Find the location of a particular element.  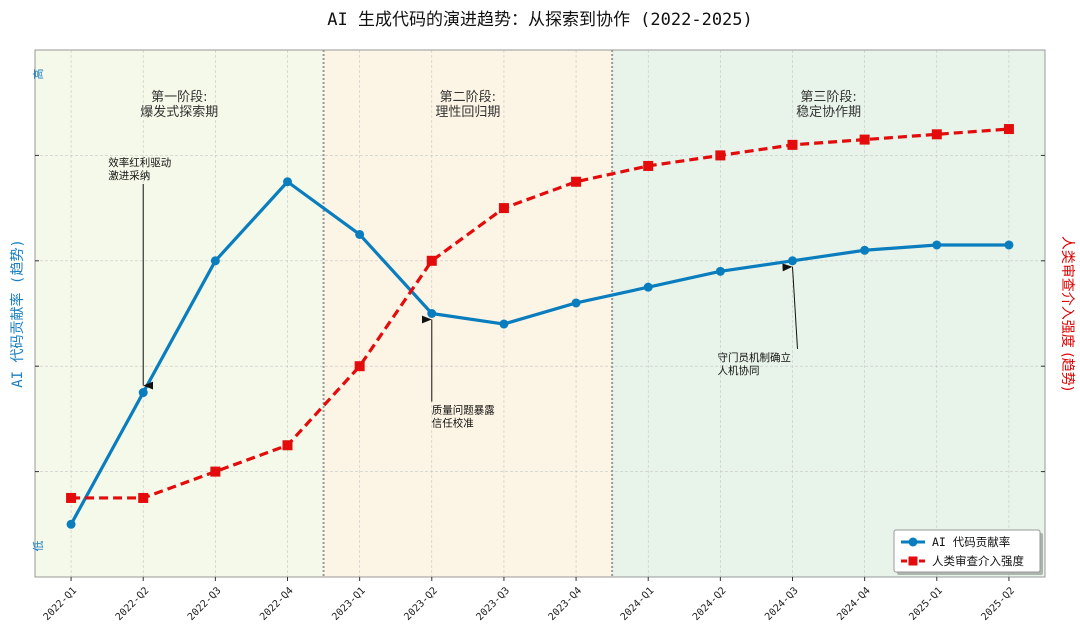

phase-label-1-title: 第一阶段: is located at coordinates (179, 97).